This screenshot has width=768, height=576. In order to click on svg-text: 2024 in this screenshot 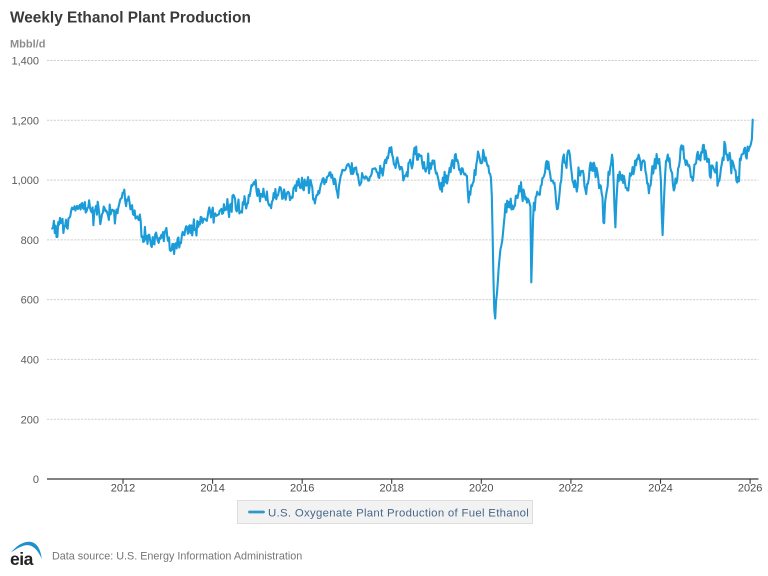, I will do `click(660, 489)`.